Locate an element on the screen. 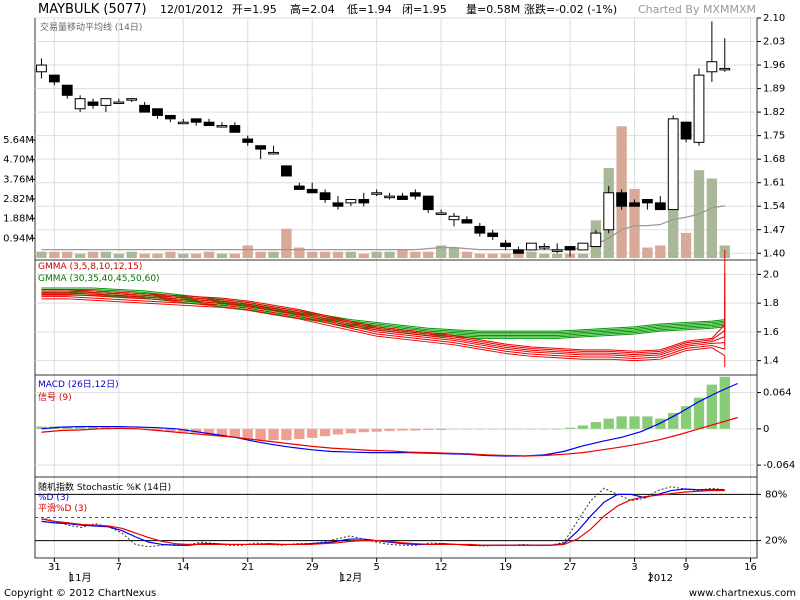 This screenshot has height=600, width=800. y-tick-label: 1.61 is located at coordinates (774, 183).